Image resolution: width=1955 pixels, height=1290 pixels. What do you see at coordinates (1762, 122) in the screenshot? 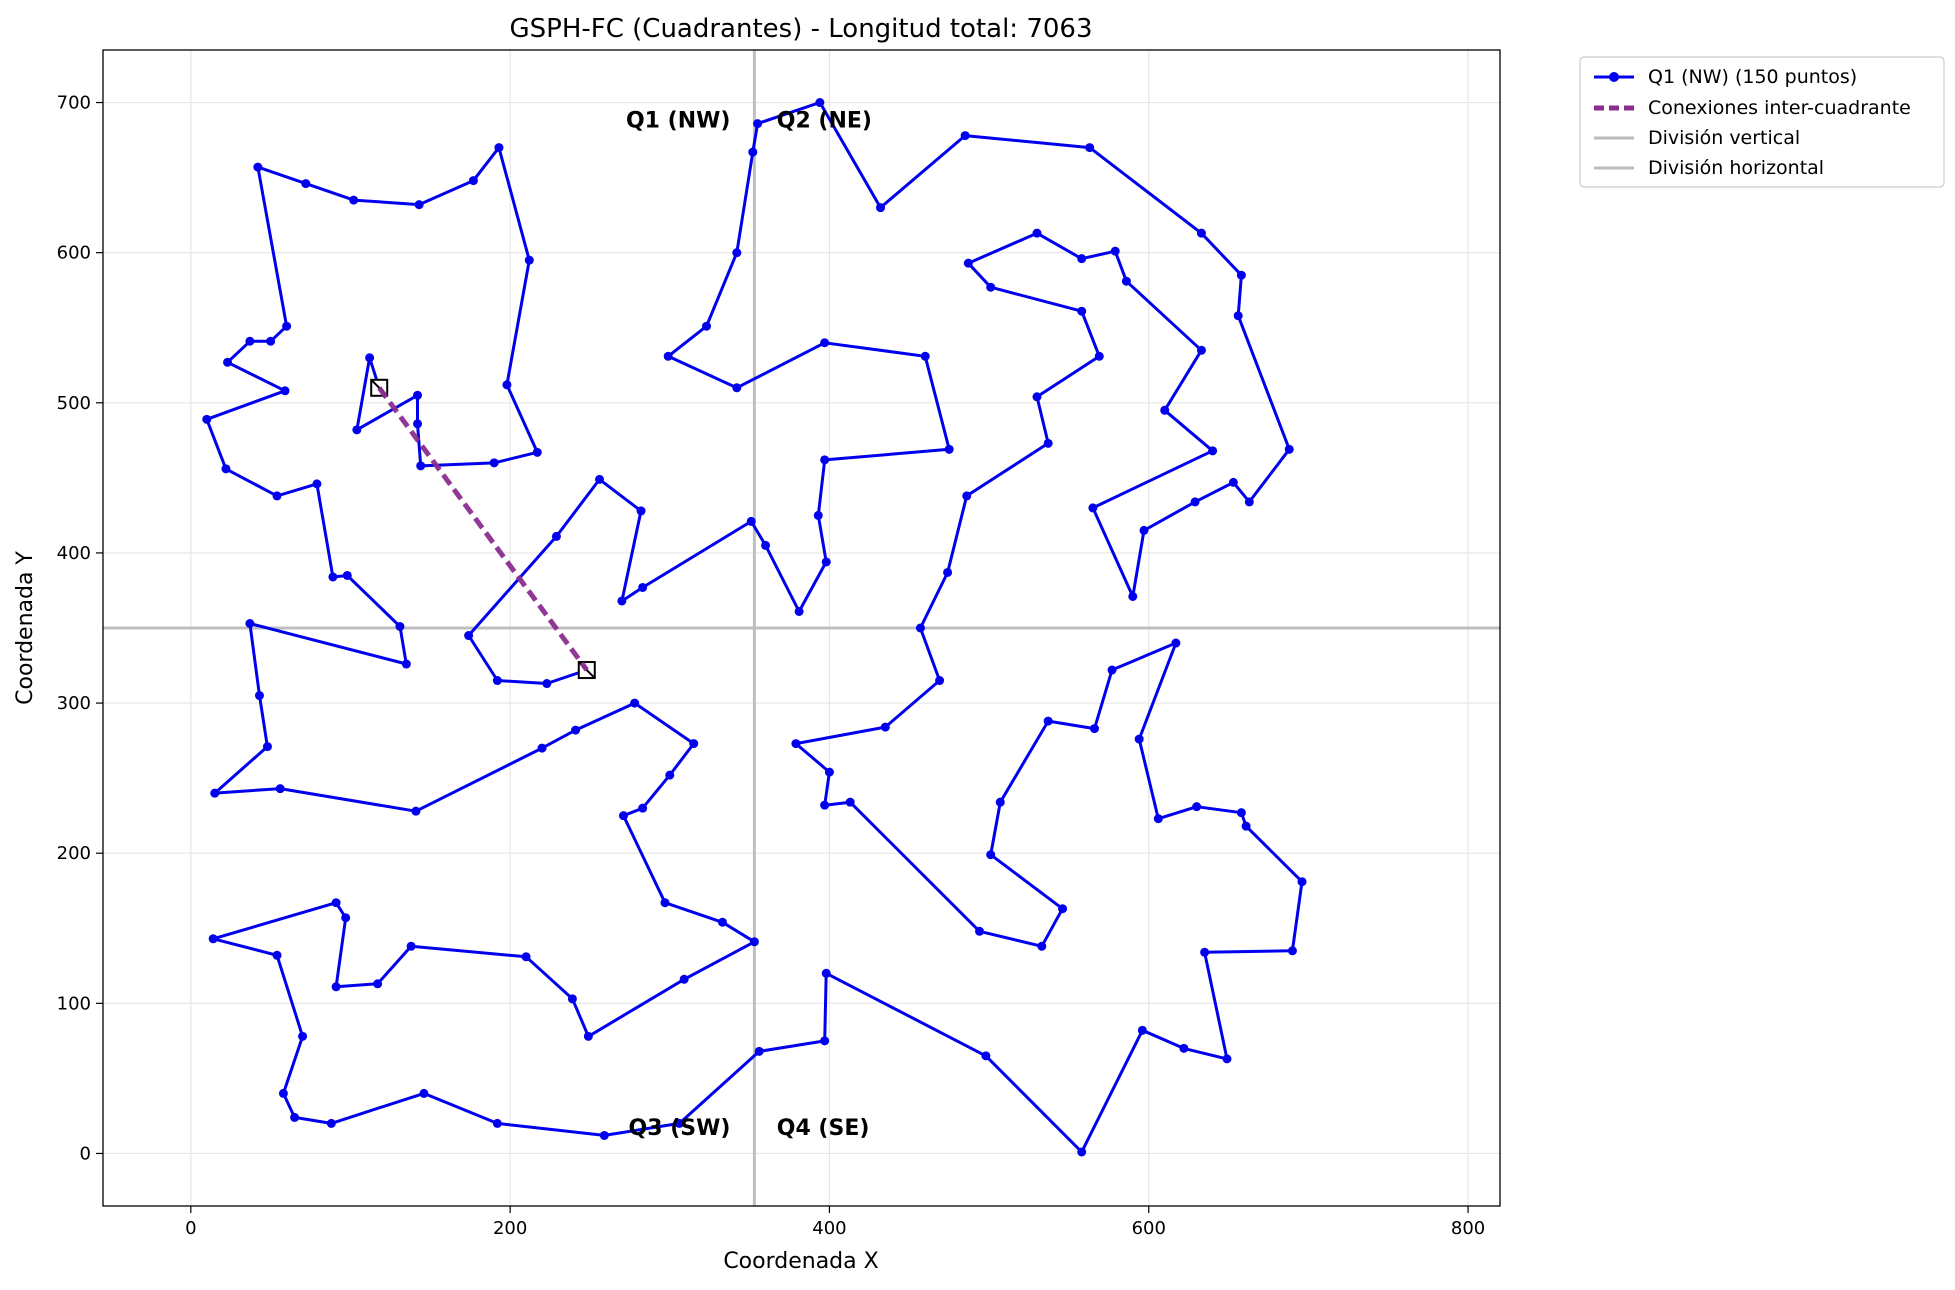
I see `legend-box` at bounding box center [1762, 122].